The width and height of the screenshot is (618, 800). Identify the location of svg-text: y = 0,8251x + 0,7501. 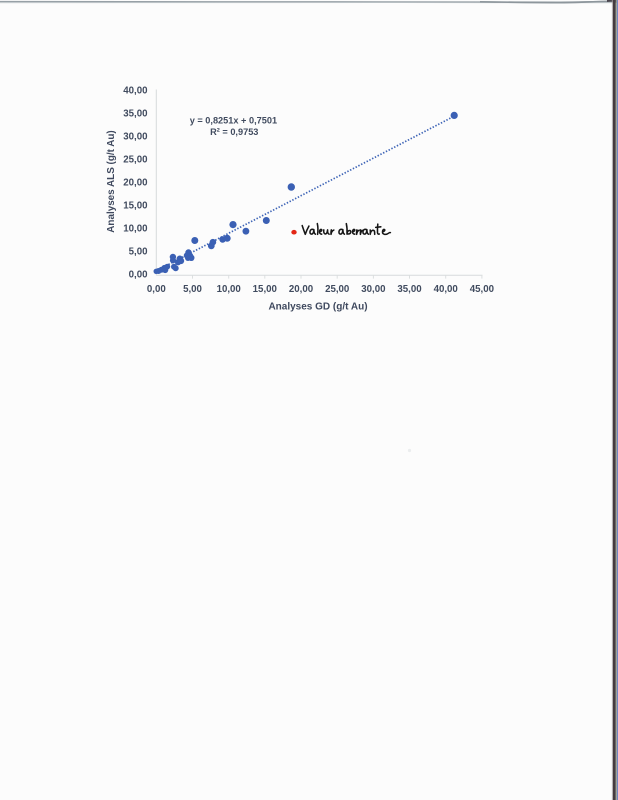
(233, 120).